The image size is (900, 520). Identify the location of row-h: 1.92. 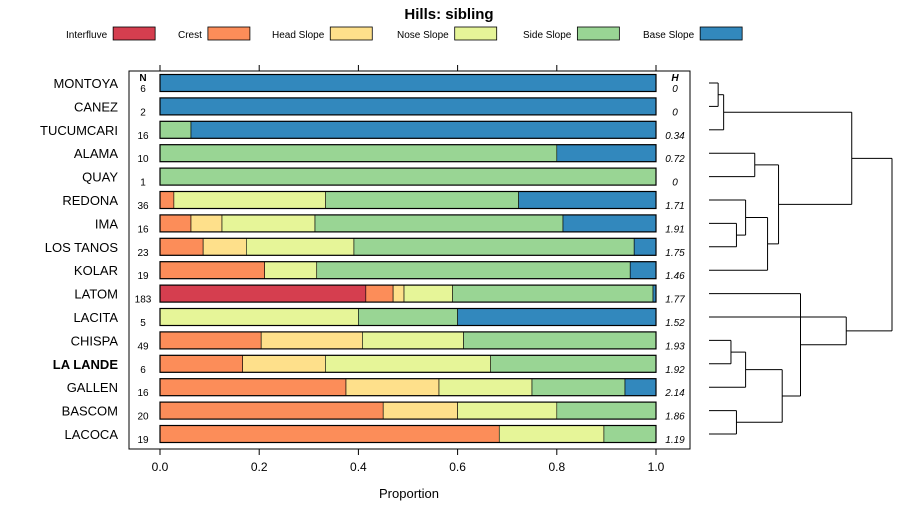
(675, 370).